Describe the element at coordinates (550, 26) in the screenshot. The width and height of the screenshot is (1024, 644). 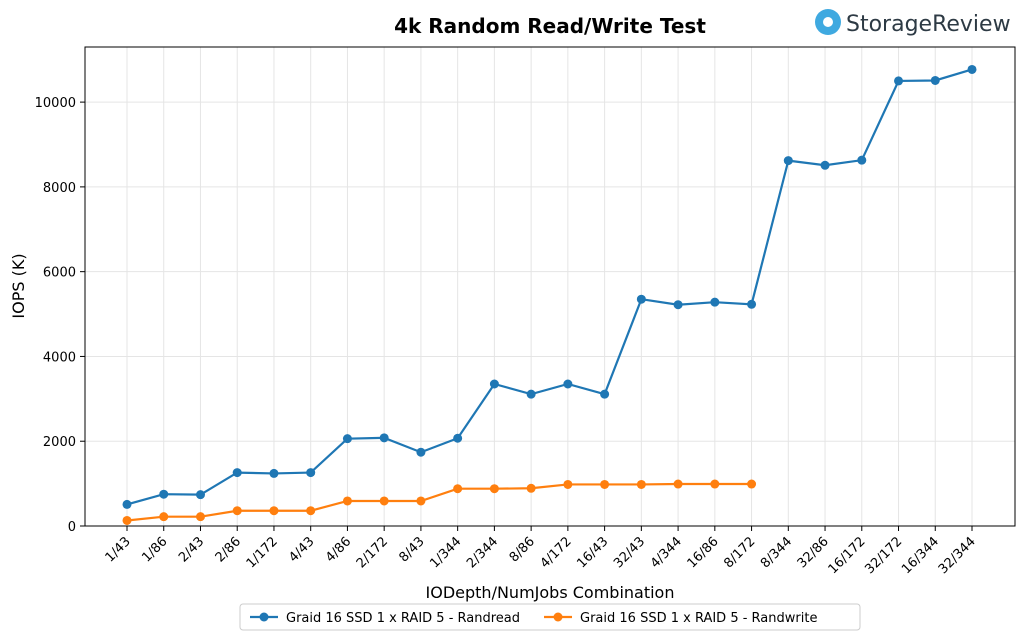
I see `chart-title: 4k Random Read/Write Test` at that location.